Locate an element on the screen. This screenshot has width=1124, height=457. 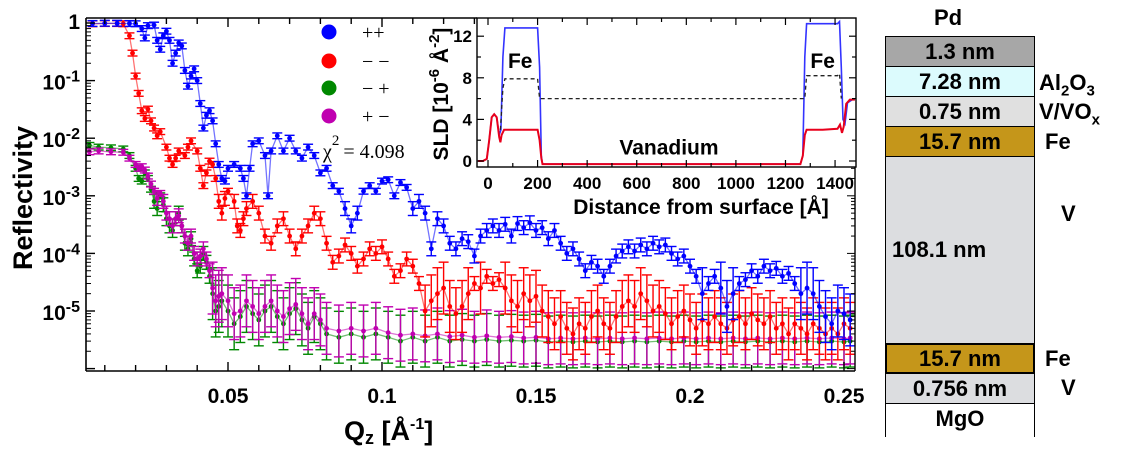
material-text: Al is located at coordinates (1050, 82).